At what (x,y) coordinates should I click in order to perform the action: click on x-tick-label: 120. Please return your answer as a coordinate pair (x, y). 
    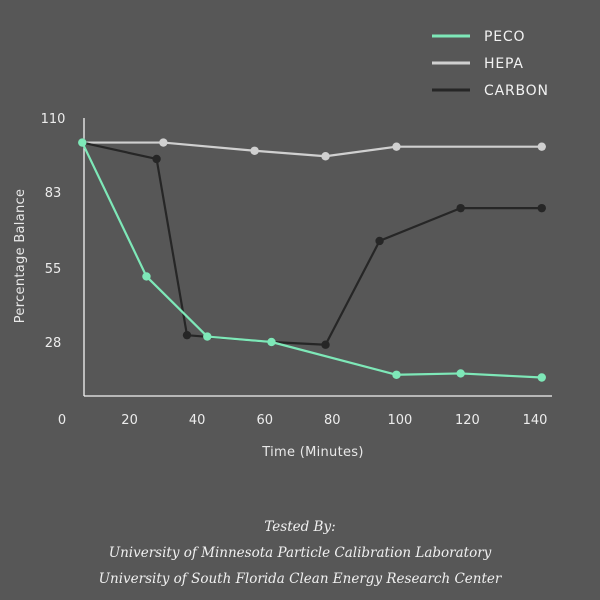
    Looking at the image, I should click on (467, 420).